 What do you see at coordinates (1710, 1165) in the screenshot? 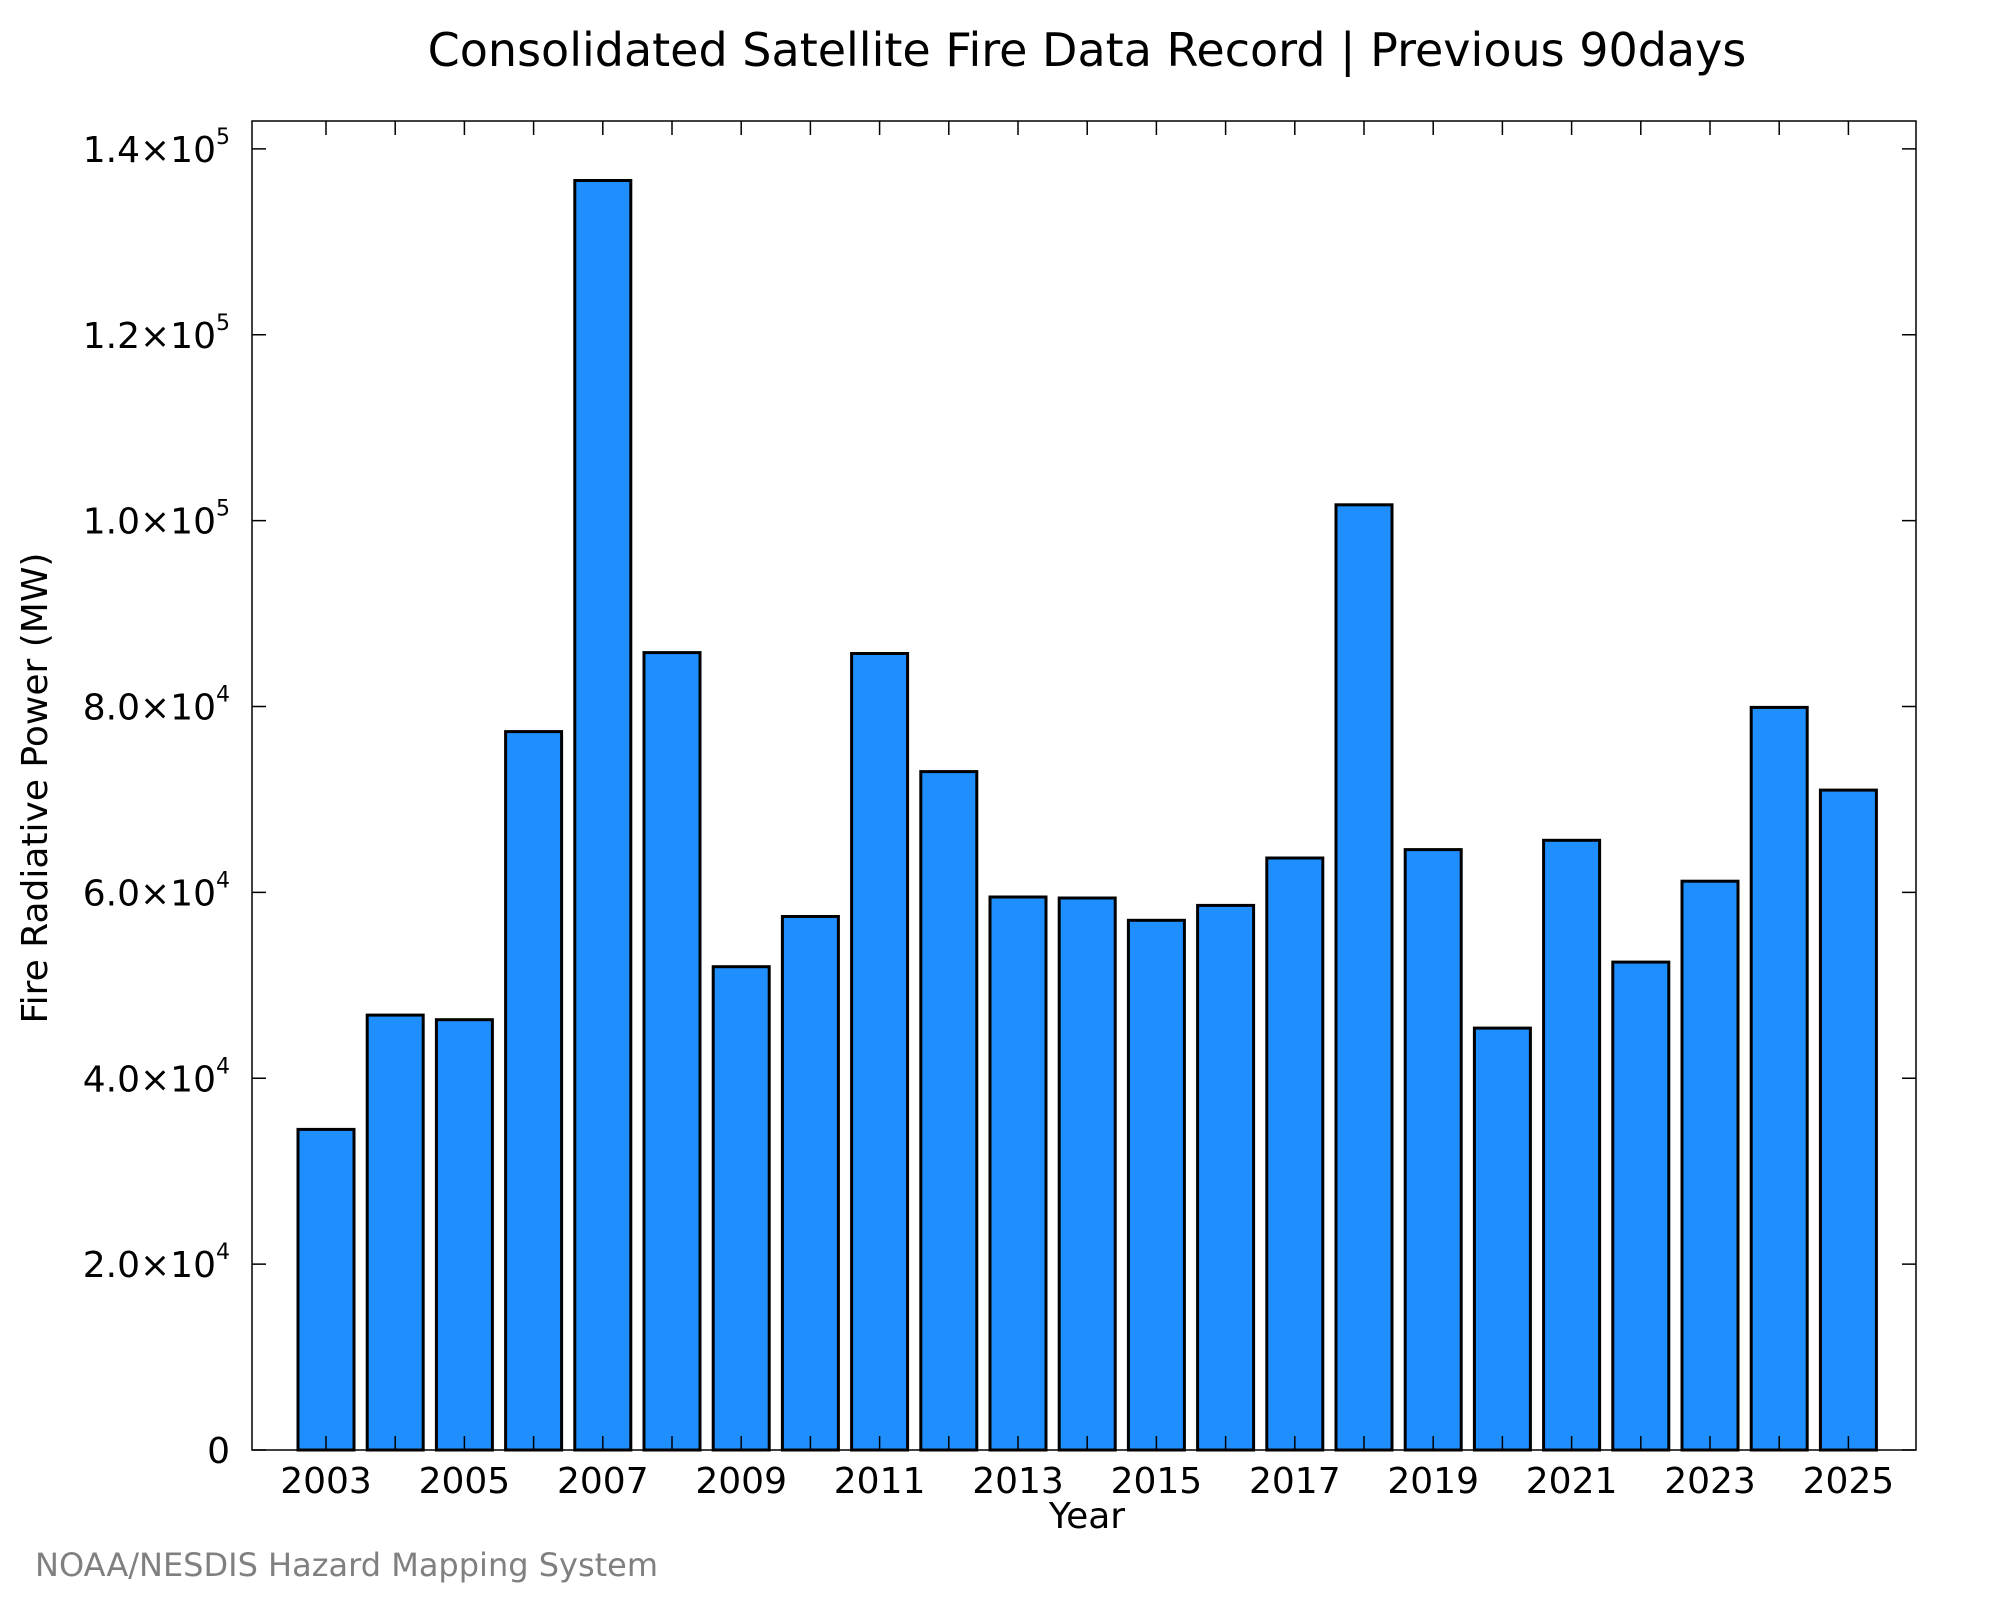
I see `bar-2023` at bounding box center [1710, 1165].